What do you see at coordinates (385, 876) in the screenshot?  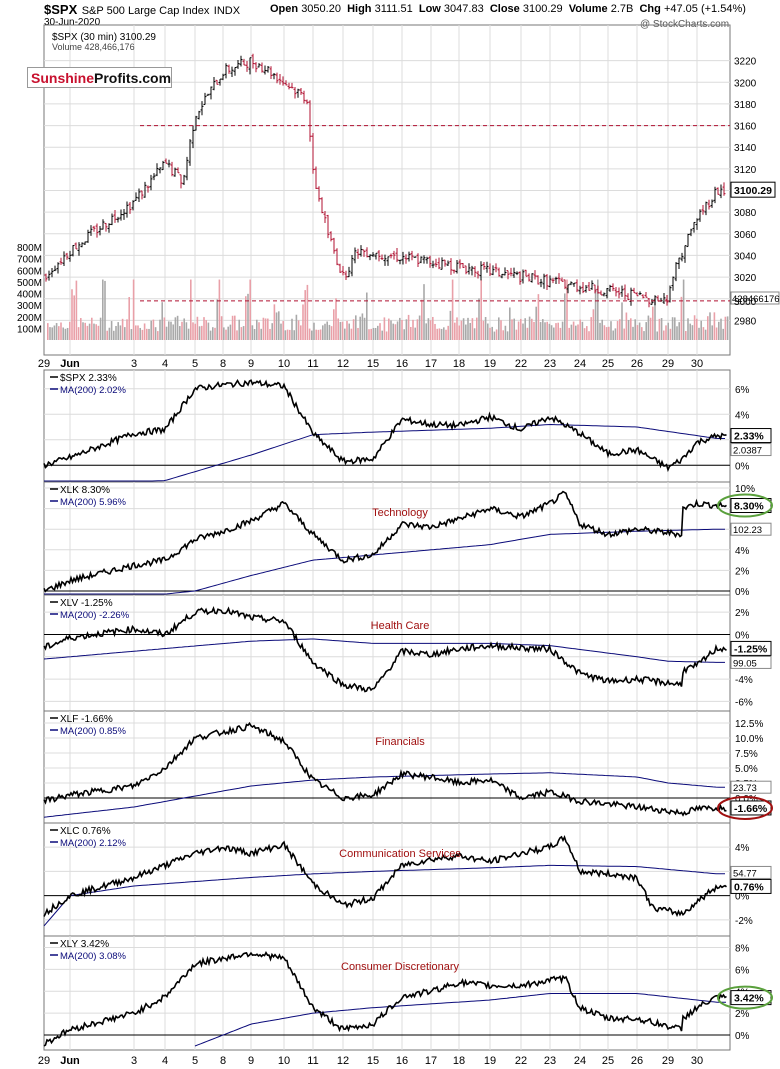 I see `relative-performance-line` at bounding box center [385, 876].